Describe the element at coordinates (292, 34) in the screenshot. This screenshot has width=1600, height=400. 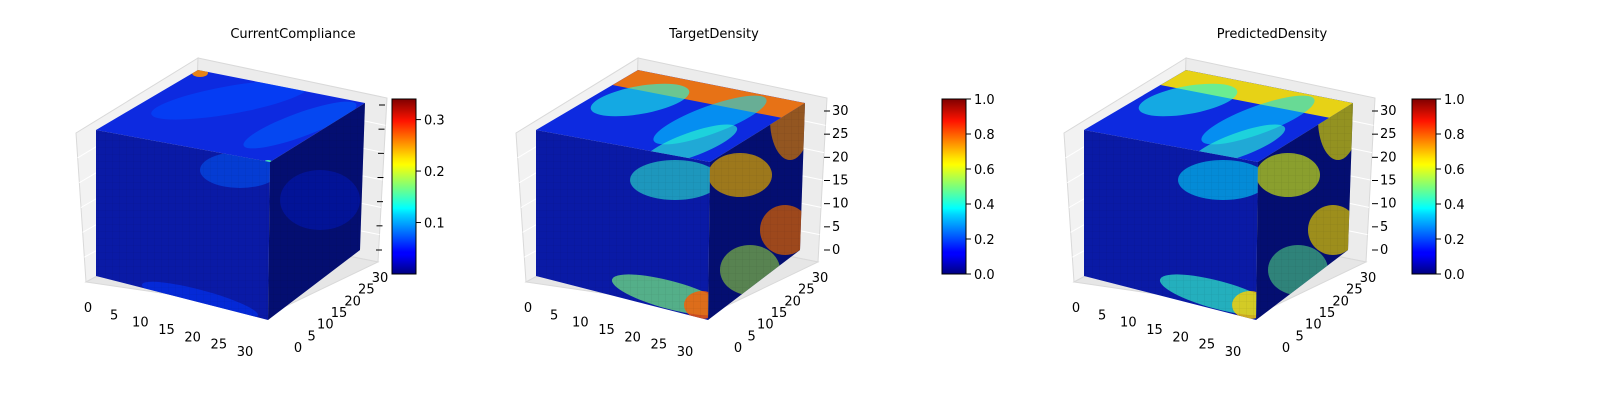
I see `panel-title: CurrentCompliance` at that location.